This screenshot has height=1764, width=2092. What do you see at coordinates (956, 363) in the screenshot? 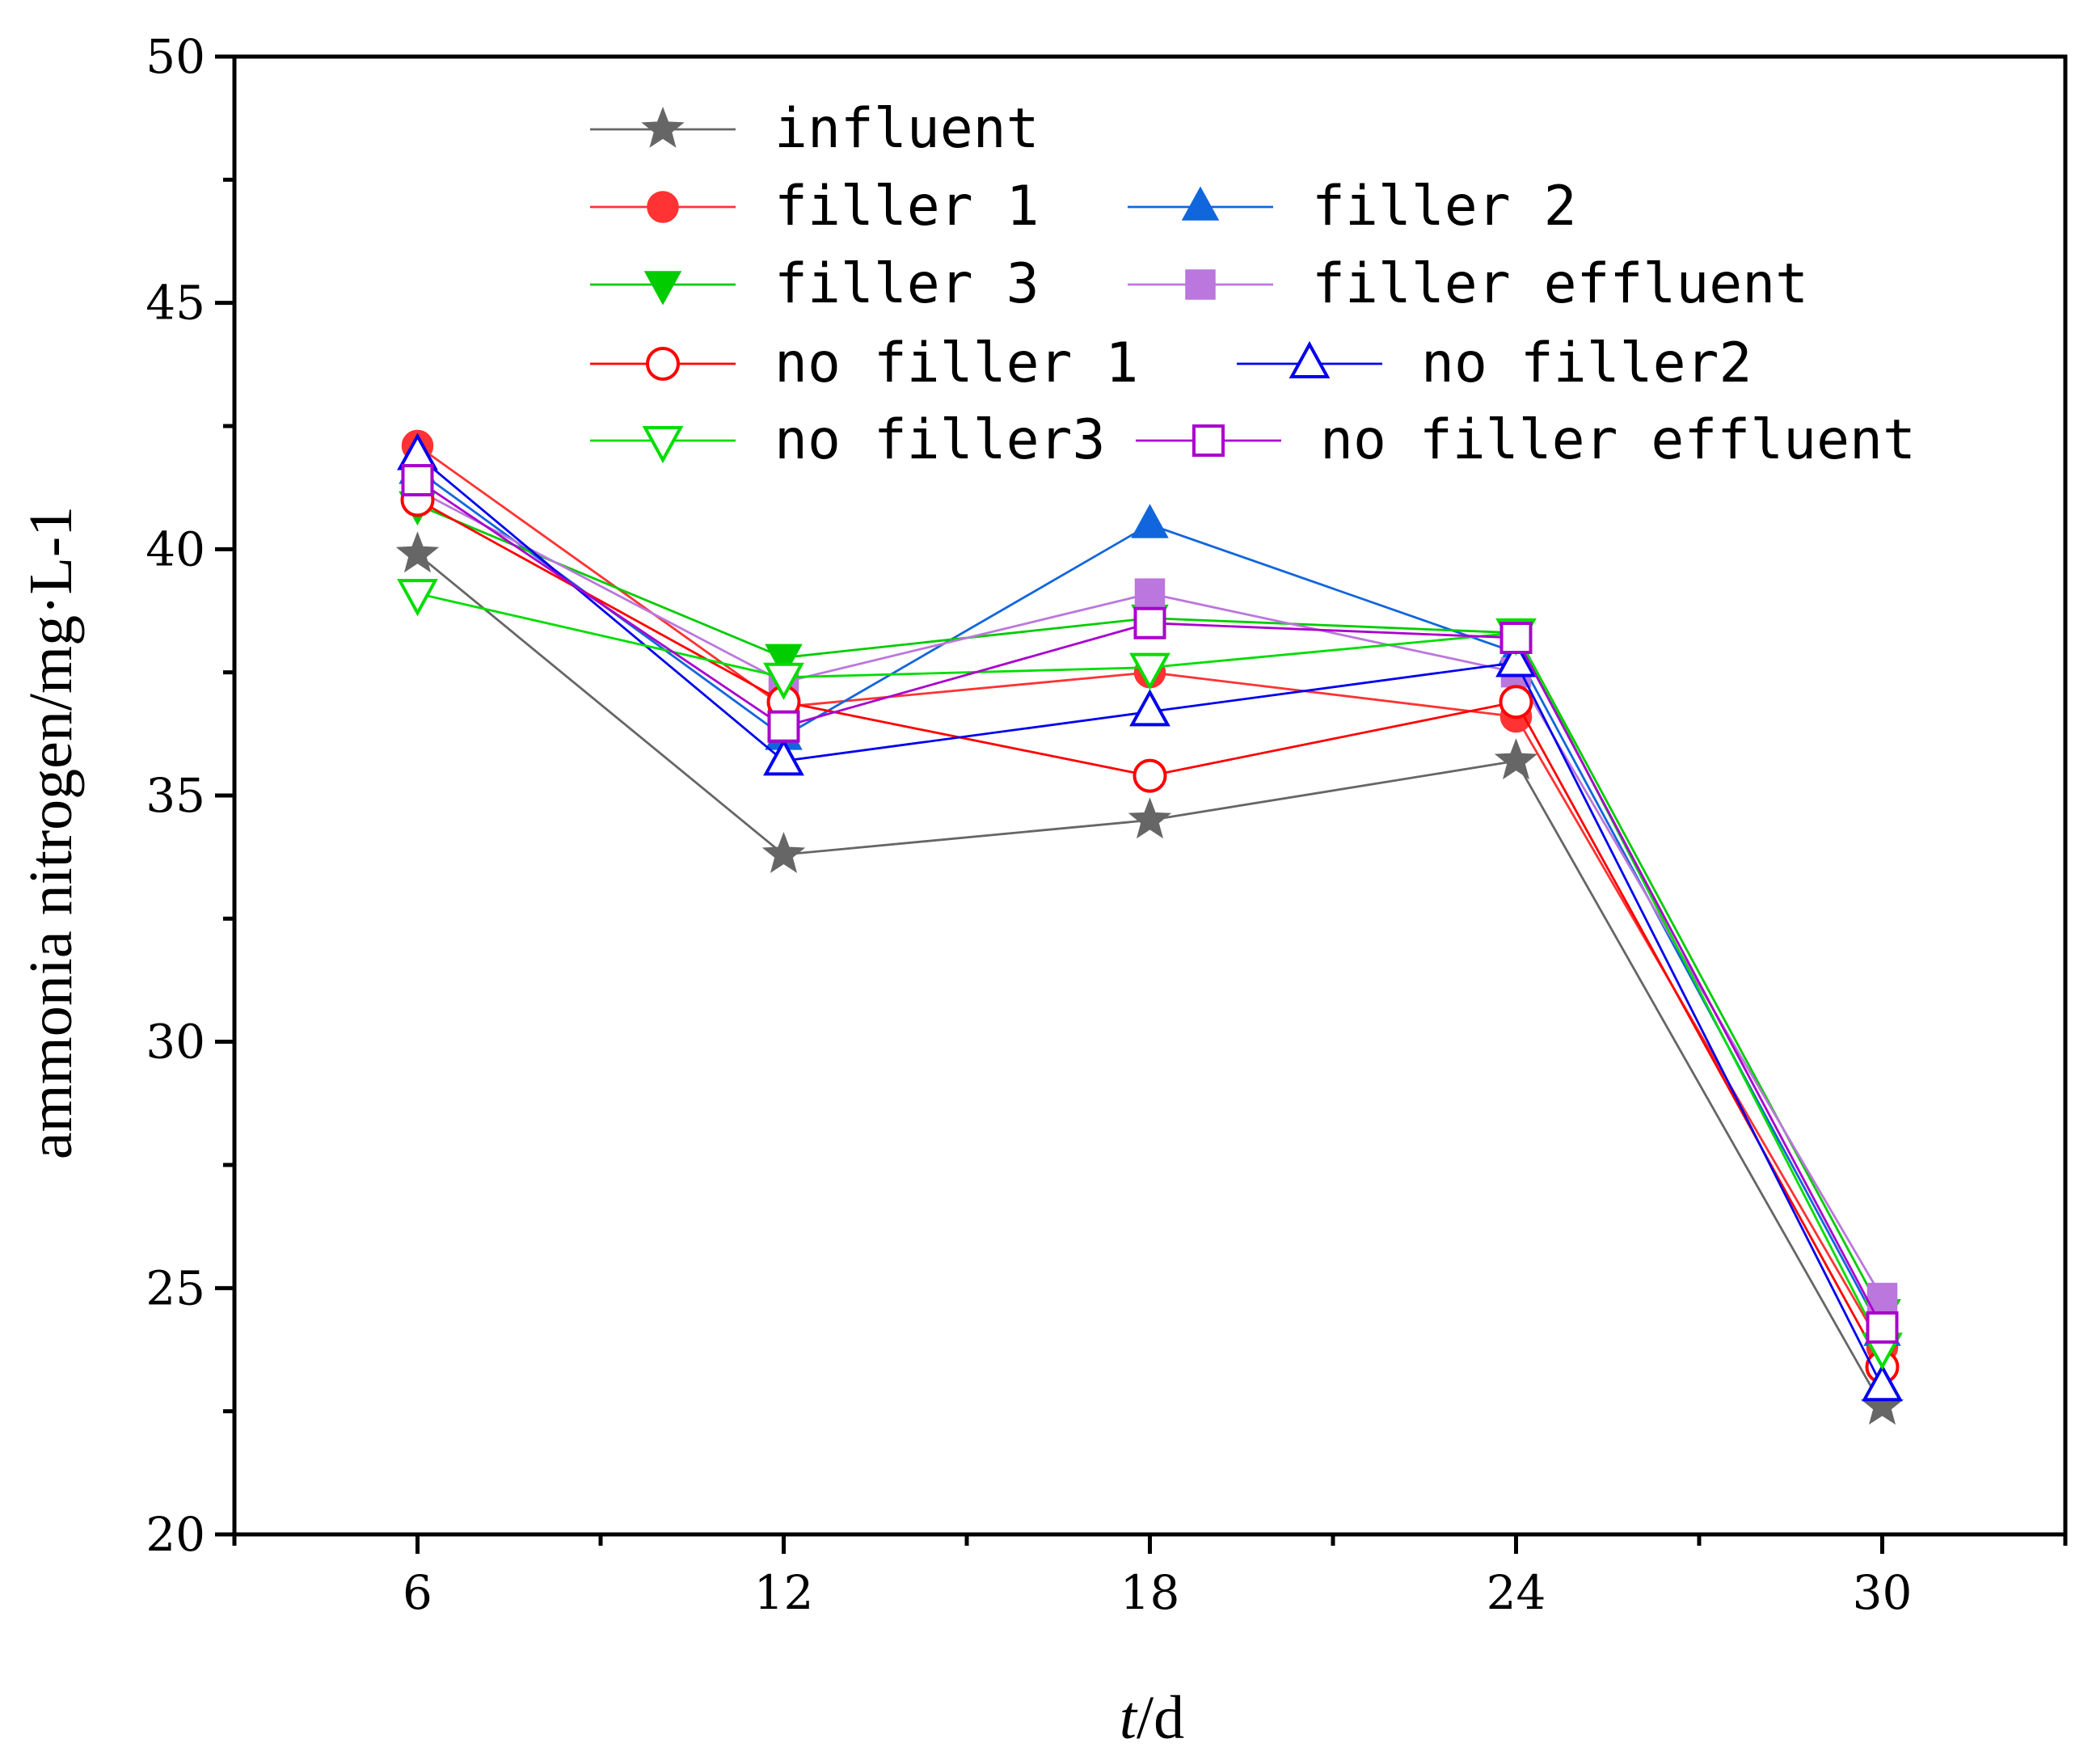
I see `legend-label: no filler 1` at bounding box center [956, 363].